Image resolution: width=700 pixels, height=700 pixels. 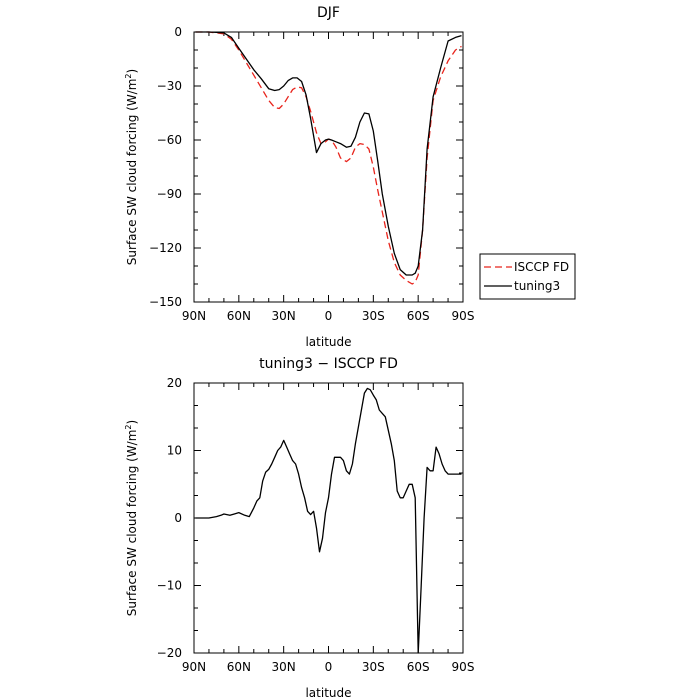 What do you see at coordinates (169, 586) in the screenshot?
I see `y-tick-label: −10` at bounding box center [169, 586].